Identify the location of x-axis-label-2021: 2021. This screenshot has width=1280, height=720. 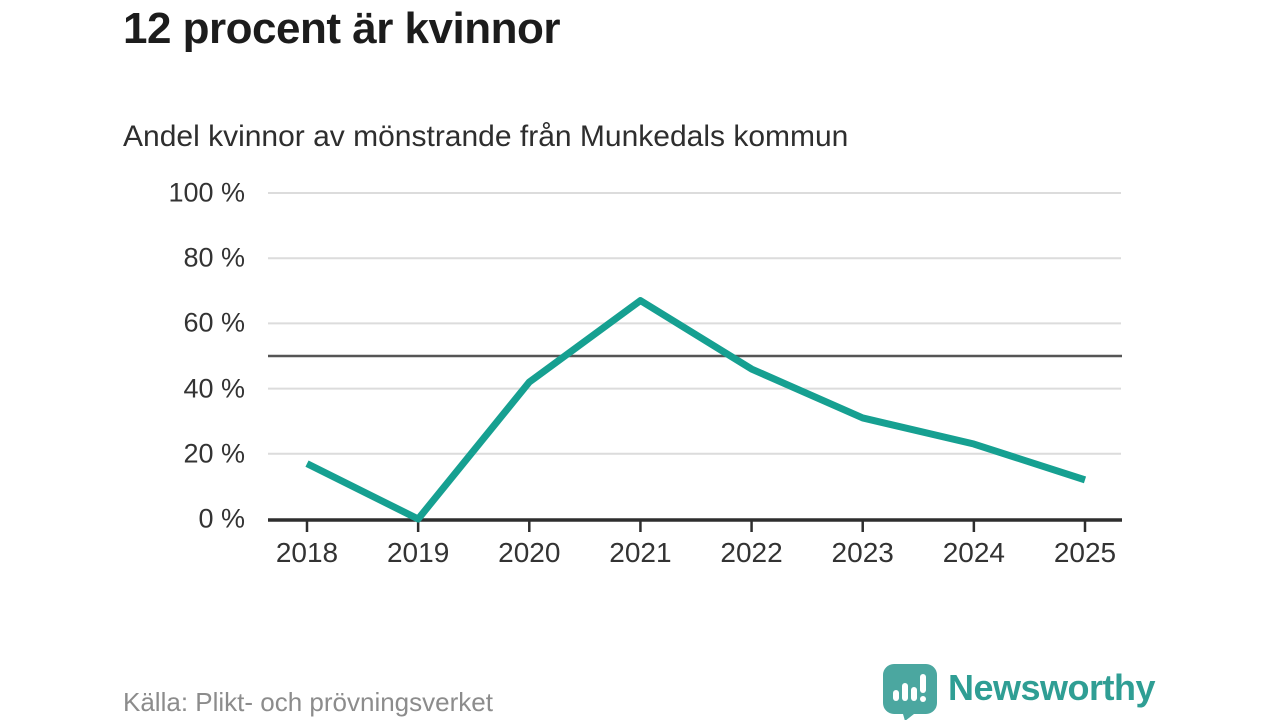
(640, 552).